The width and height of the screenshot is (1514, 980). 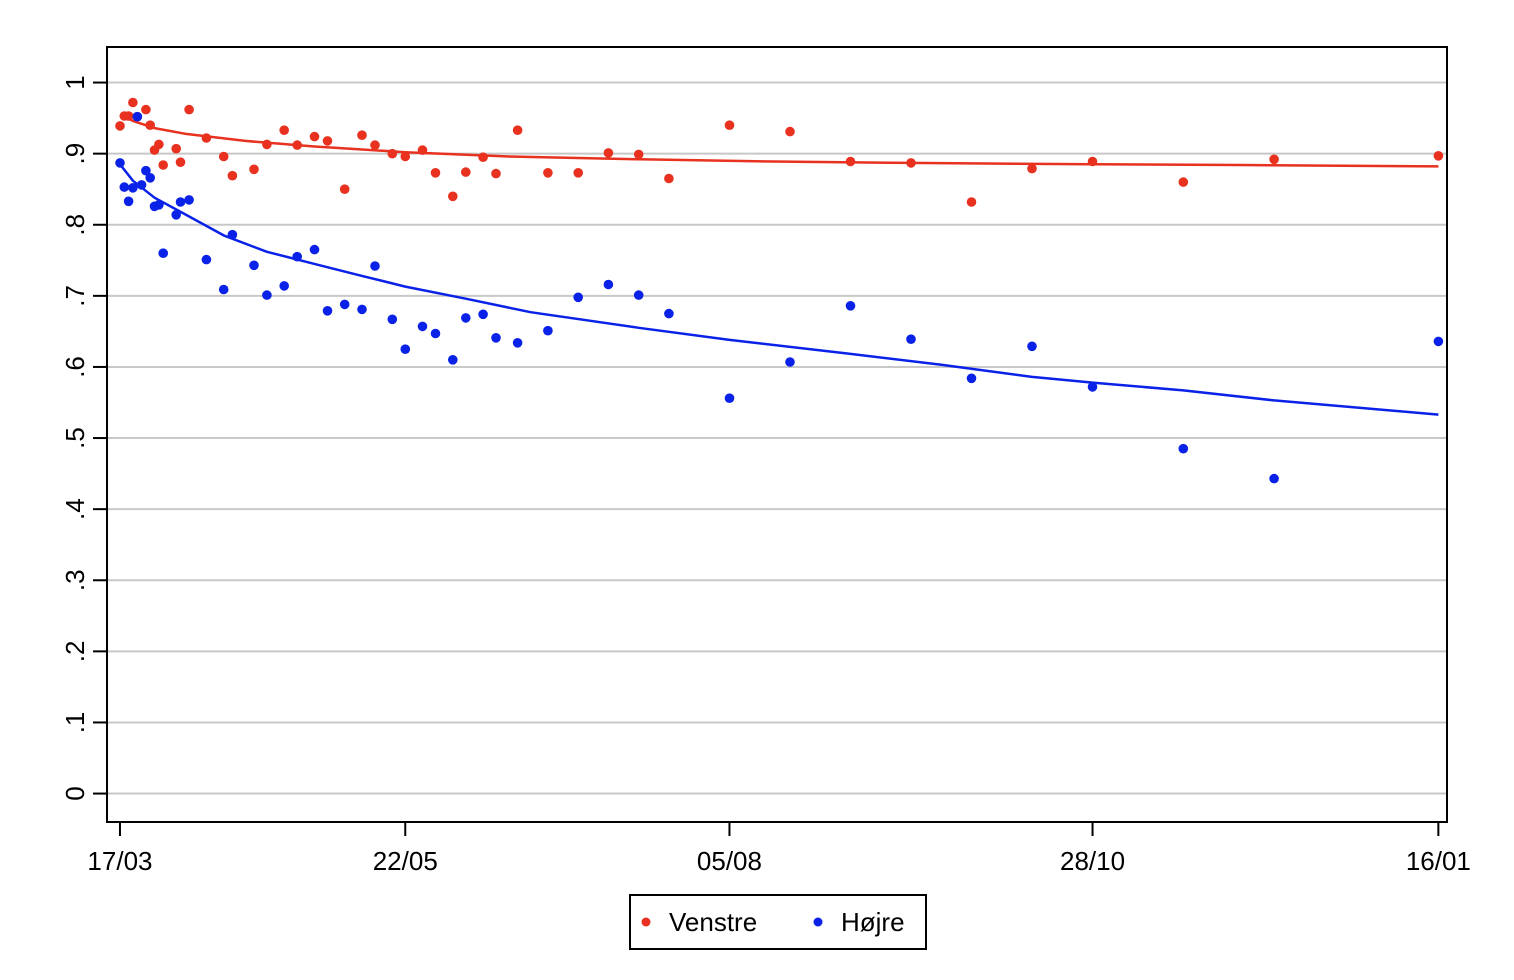 I want to click on y-tick-label-2: .2, so click(x=75, y=652).